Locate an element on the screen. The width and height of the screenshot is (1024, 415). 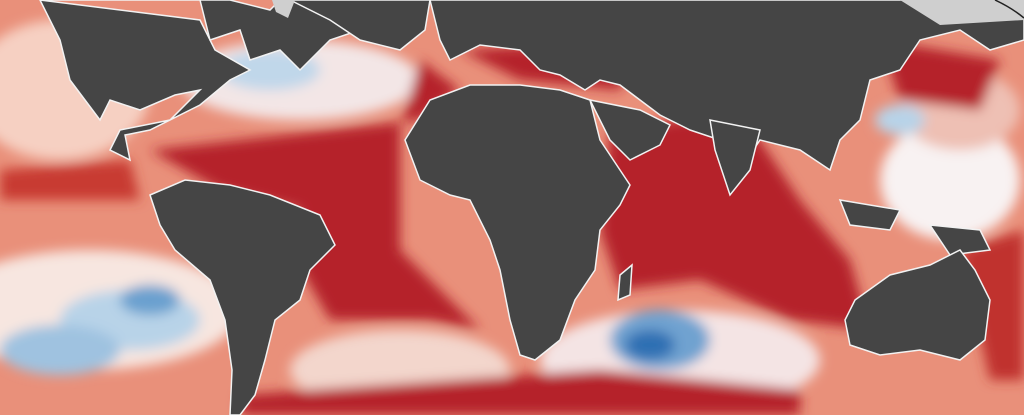
islands is located at coordinates (870, 215).